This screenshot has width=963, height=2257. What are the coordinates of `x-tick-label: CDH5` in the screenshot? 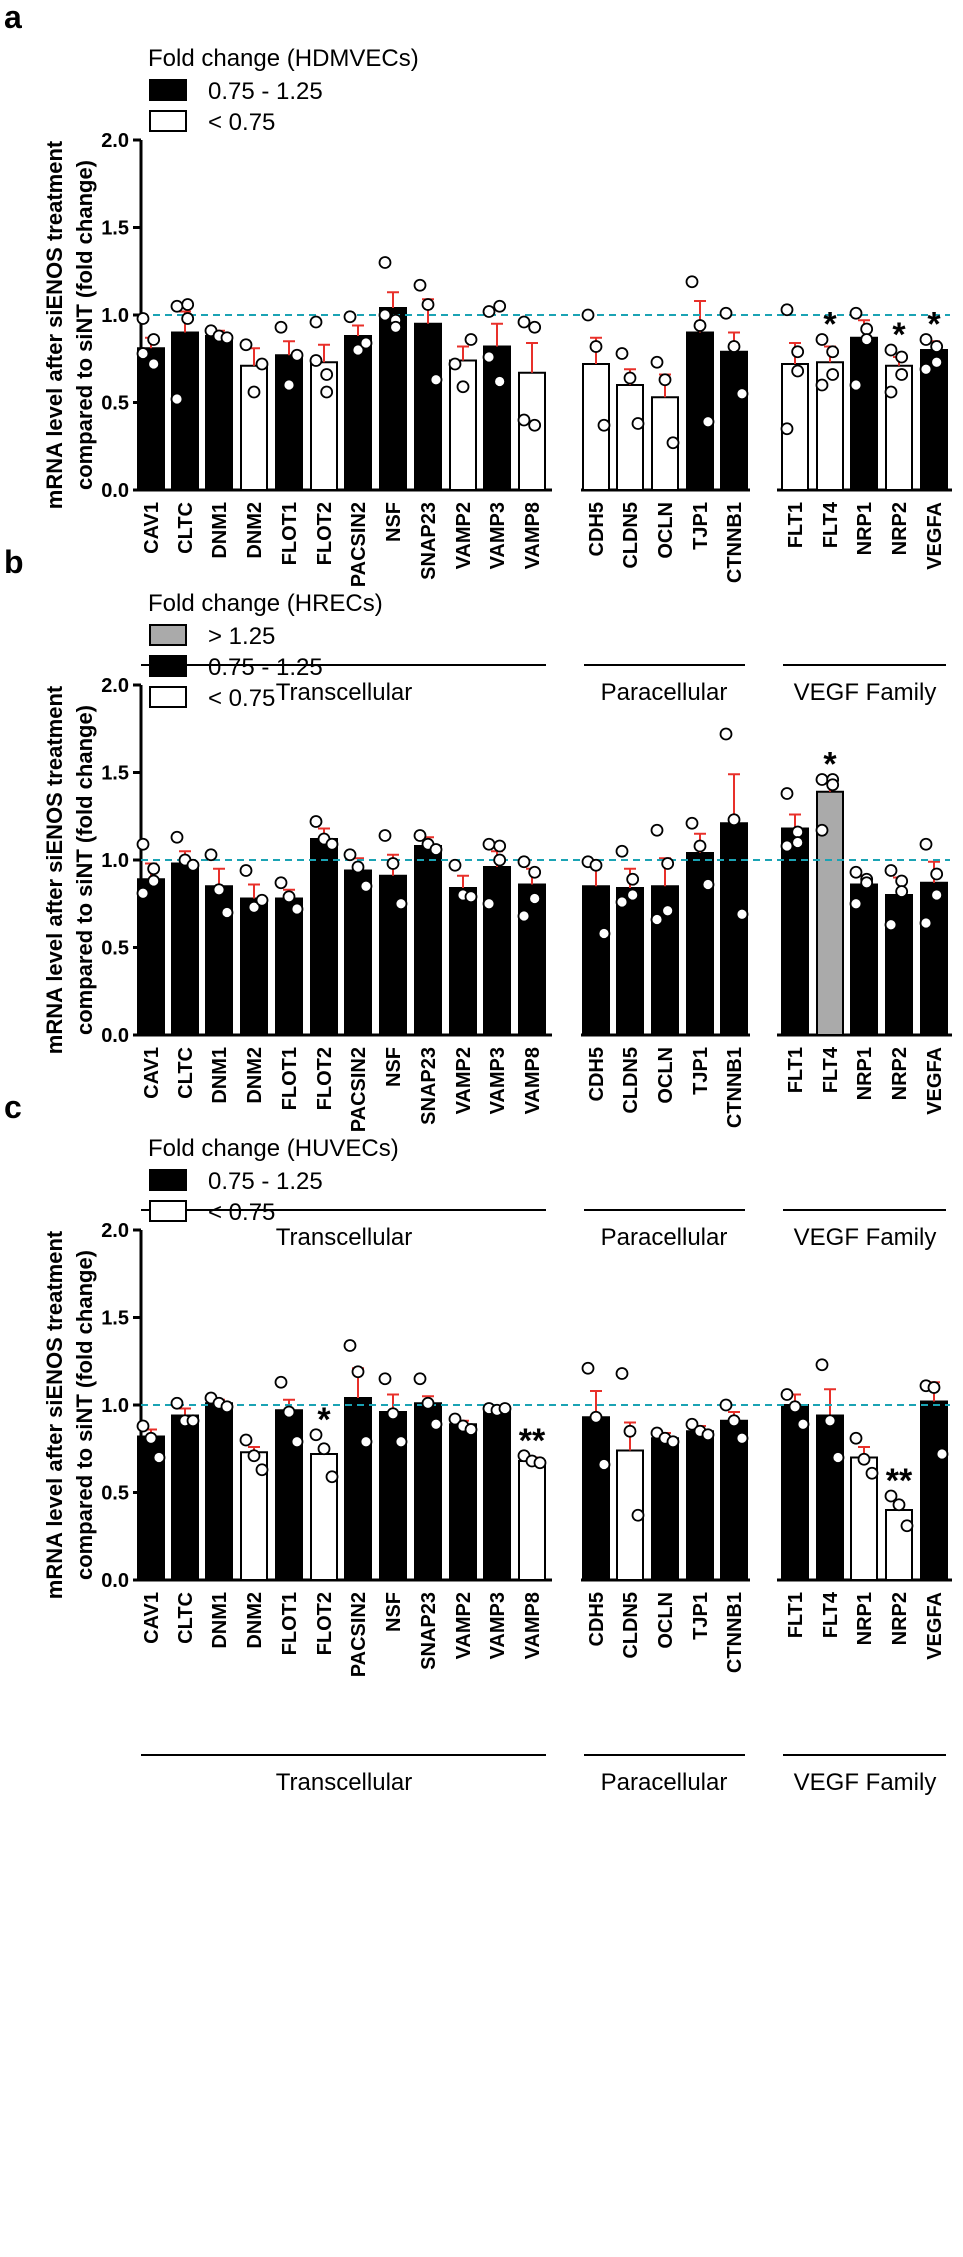 It's located at (597, 1619).